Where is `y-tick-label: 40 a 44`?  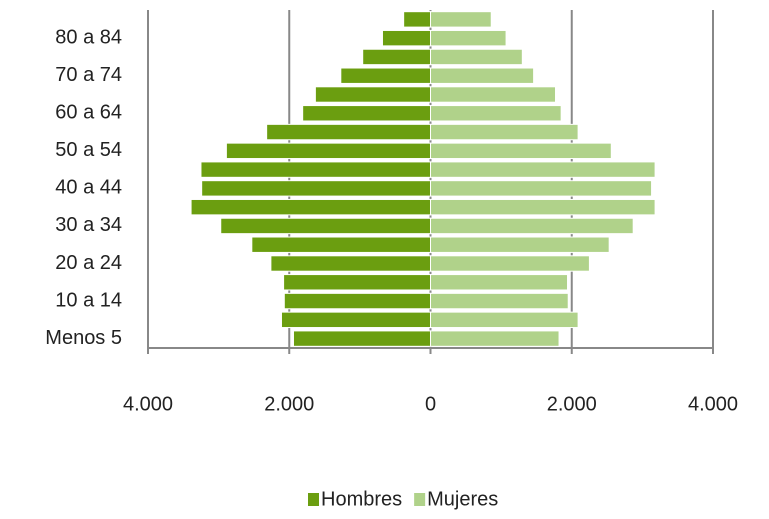 y-tick-label: 40 a 44 is located at coordinates (88, 188).